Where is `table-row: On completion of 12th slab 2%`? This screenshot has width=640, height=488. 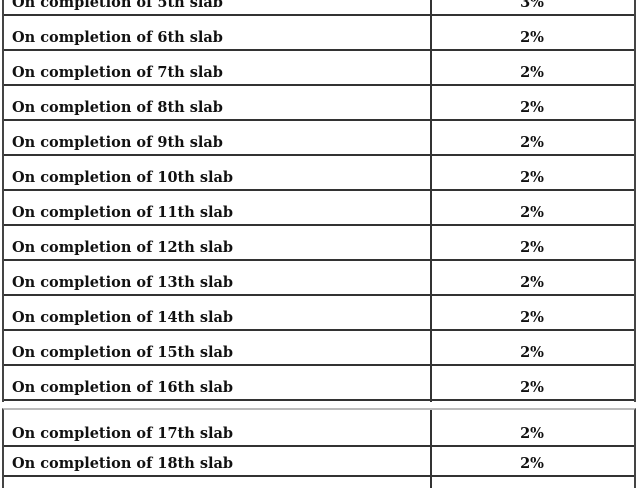
table-row: On completion of 12th slab 2% is located at coordinates (319, 243).